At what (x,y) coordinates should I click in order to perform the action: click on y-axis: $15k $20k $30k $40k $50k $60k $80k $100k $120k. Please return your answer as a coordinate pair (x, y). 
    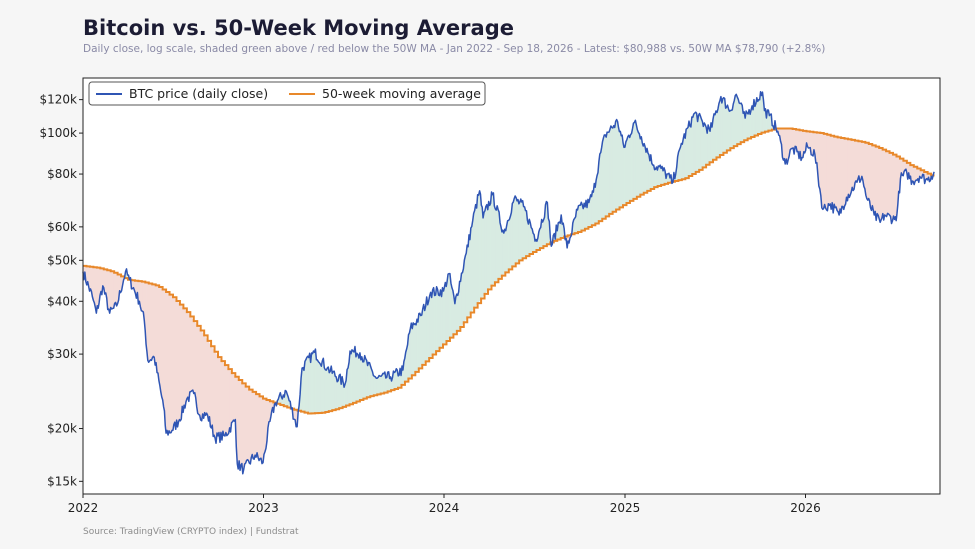
    Looking at the image, I should click on (61, 290).